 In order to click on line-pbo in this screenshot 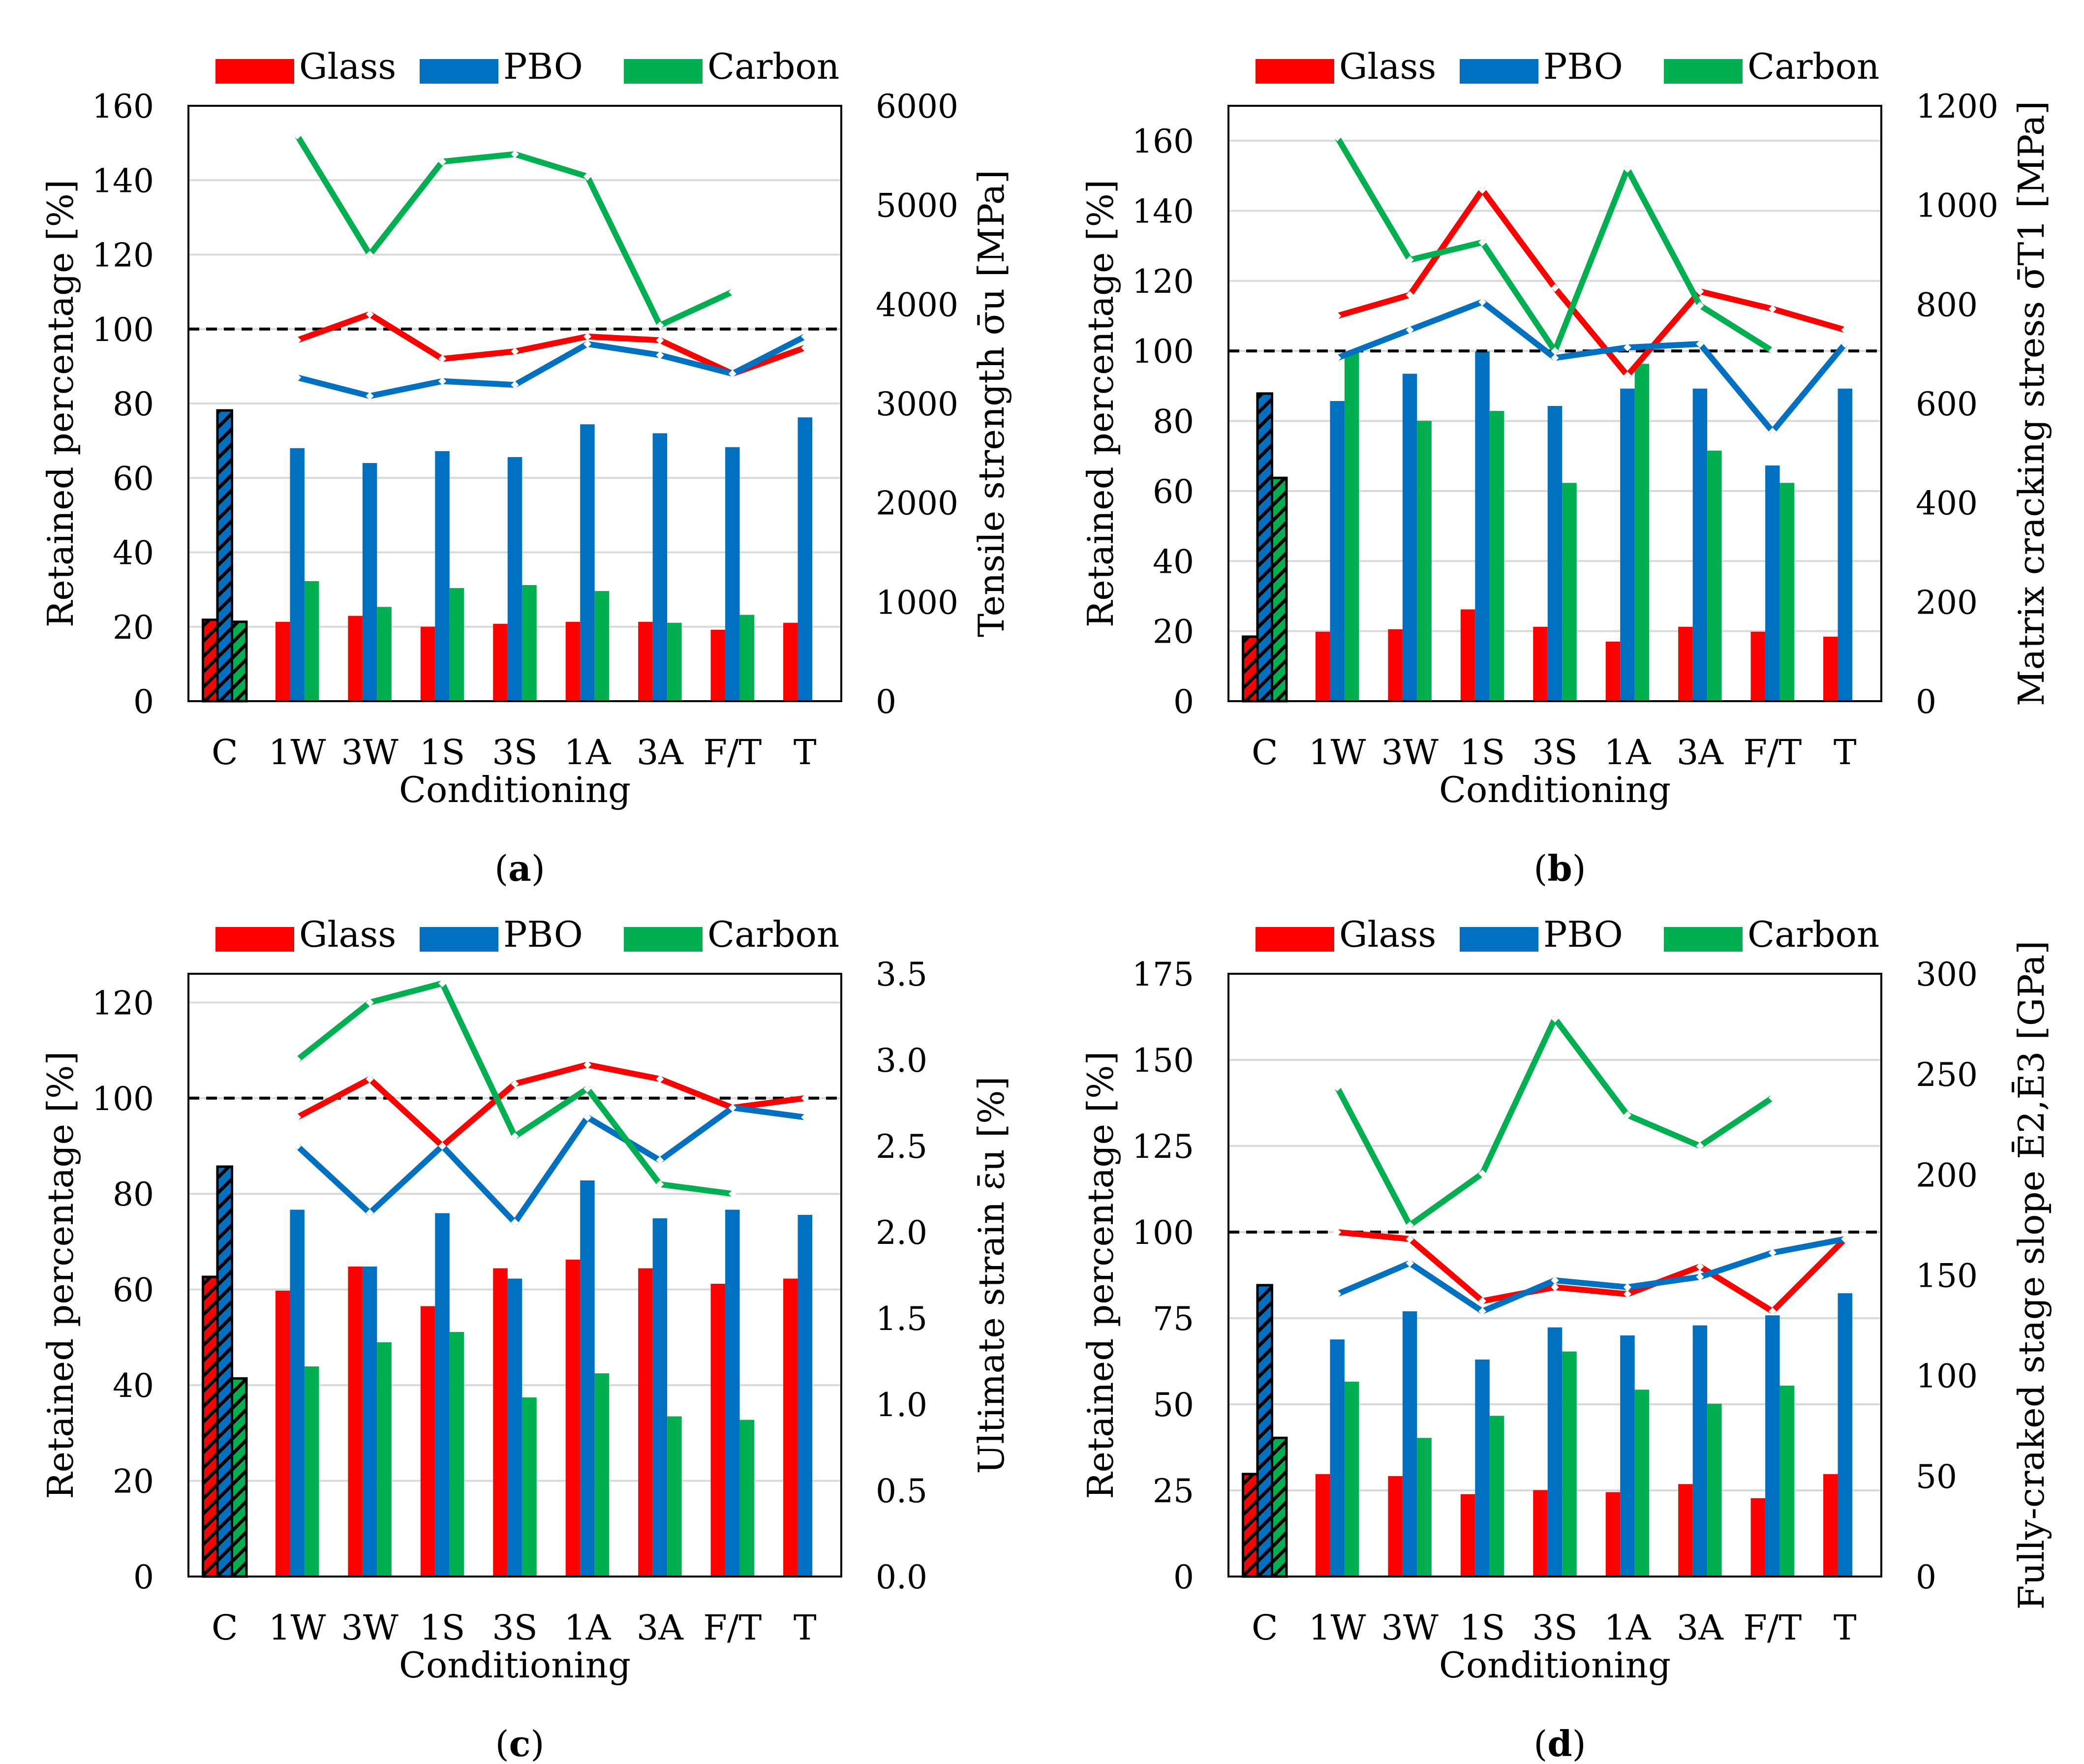, I will do `click(1591, 366)`.